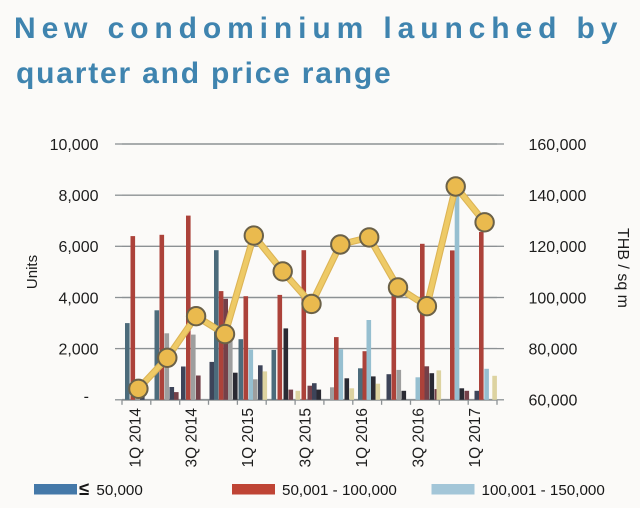 The width and height of the screenshot is (640, 508). Describe the element at coordinates (32, 272) in the screenshot. I see `svg-text: Units` at that location.